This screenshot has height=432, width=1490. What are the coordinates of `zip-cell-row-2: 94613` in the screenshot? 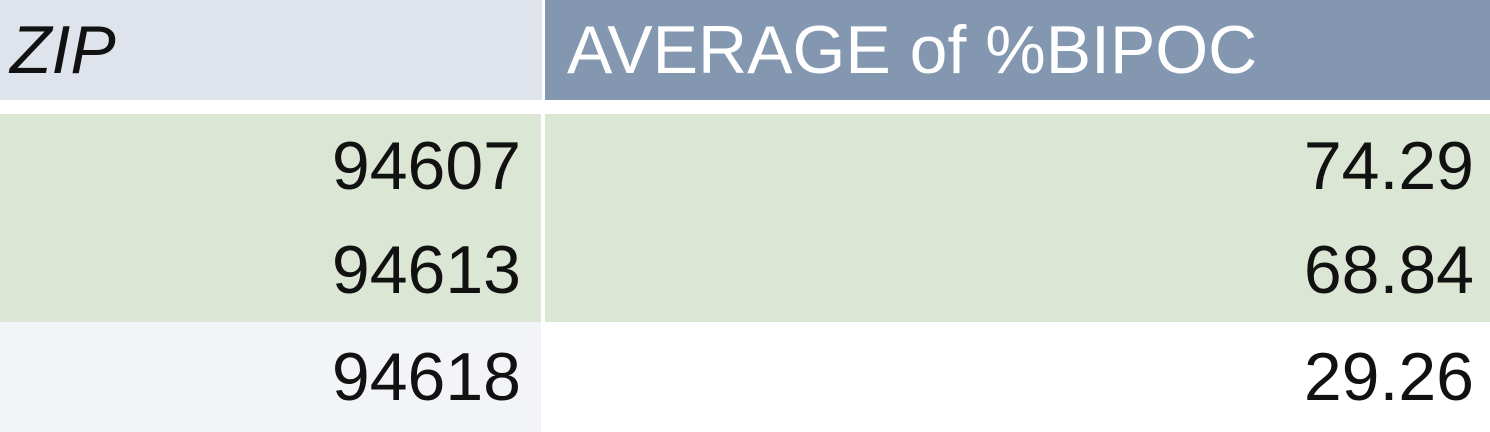 It's located at (272, 270).